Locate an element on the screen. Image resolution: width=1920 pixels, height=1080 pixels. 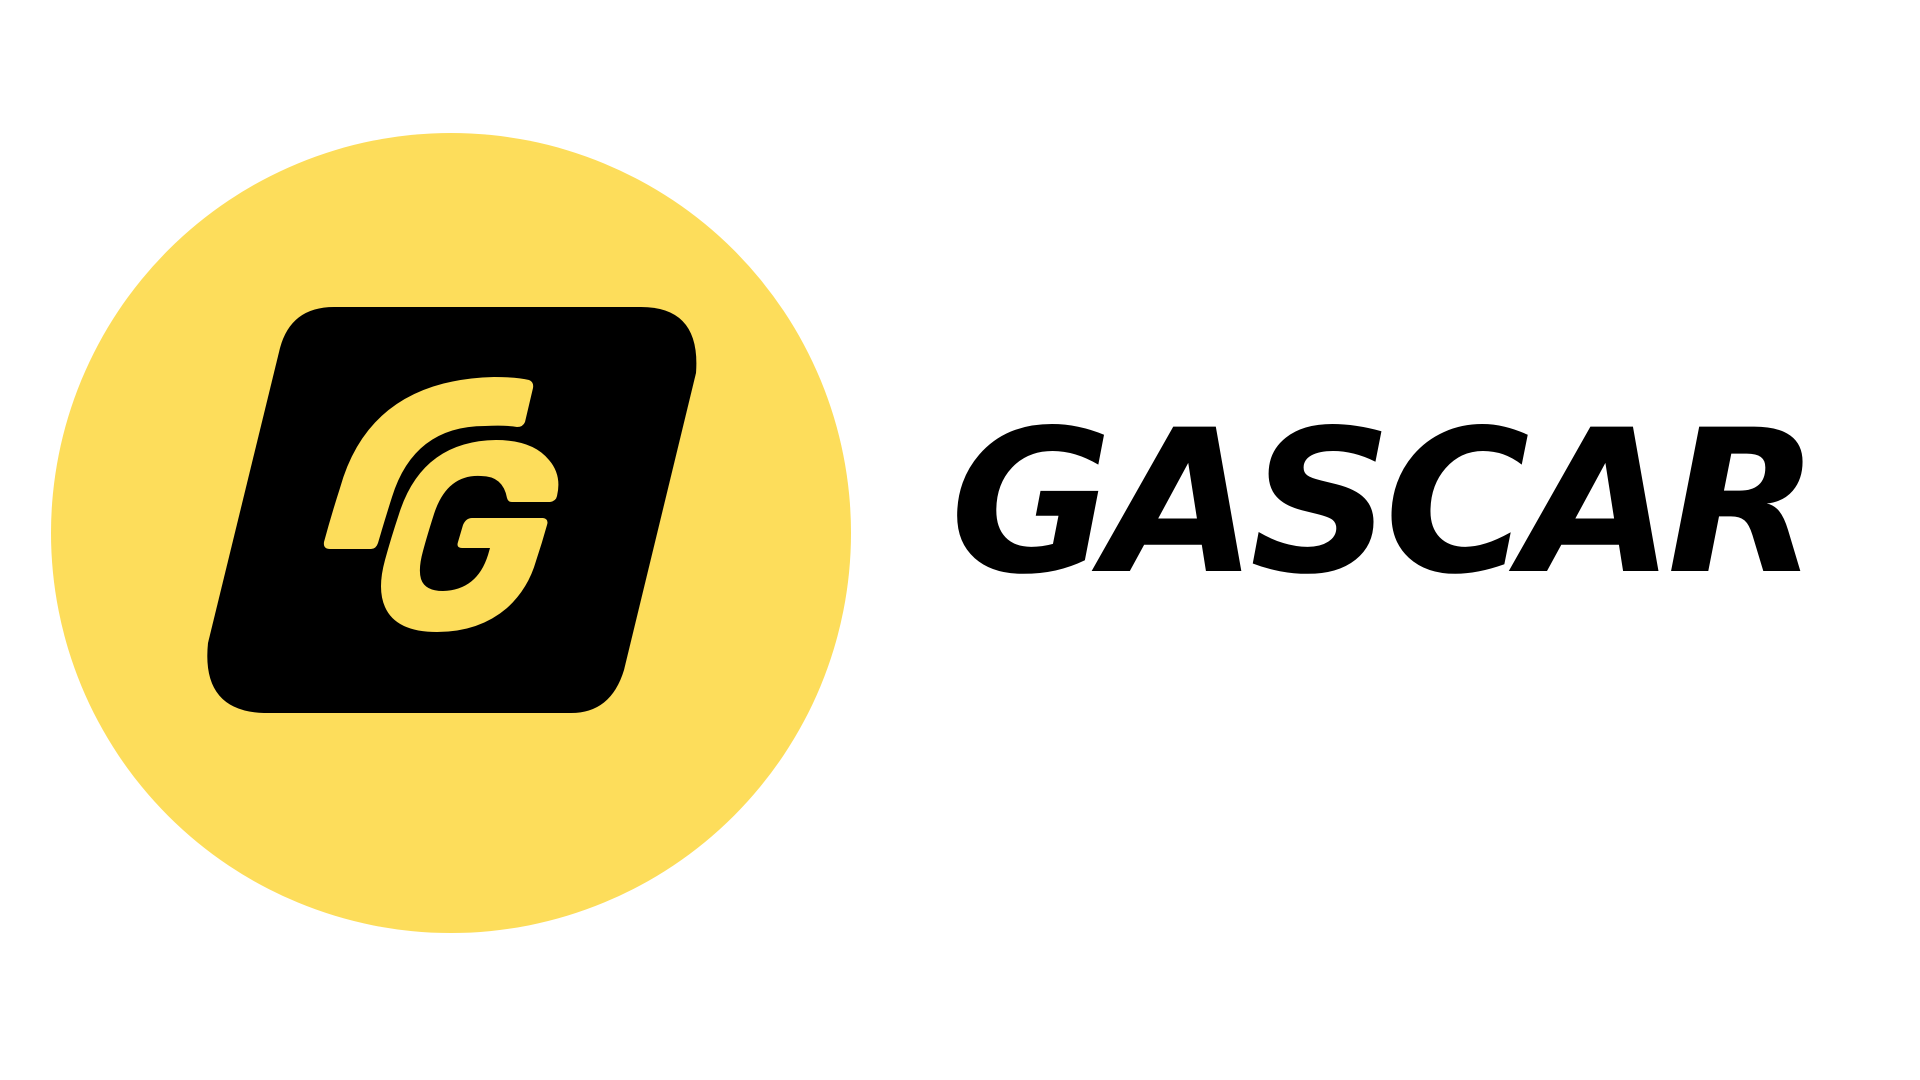
black-tile is located at coordinates (452, 510).